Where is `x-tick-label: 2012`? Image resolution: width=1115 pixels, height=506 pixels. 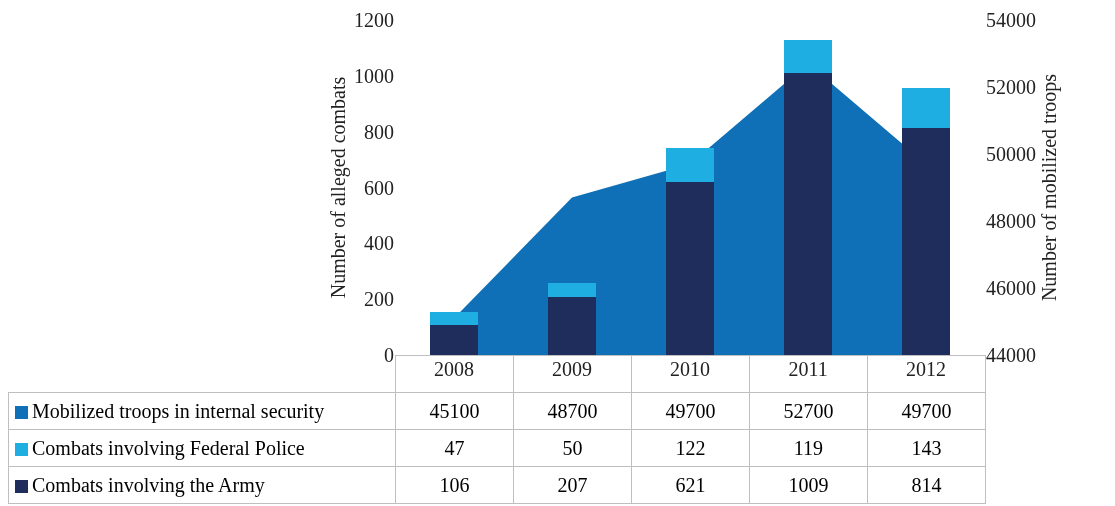
x-tick-label: 2012 is located at coordinates (926, 369).